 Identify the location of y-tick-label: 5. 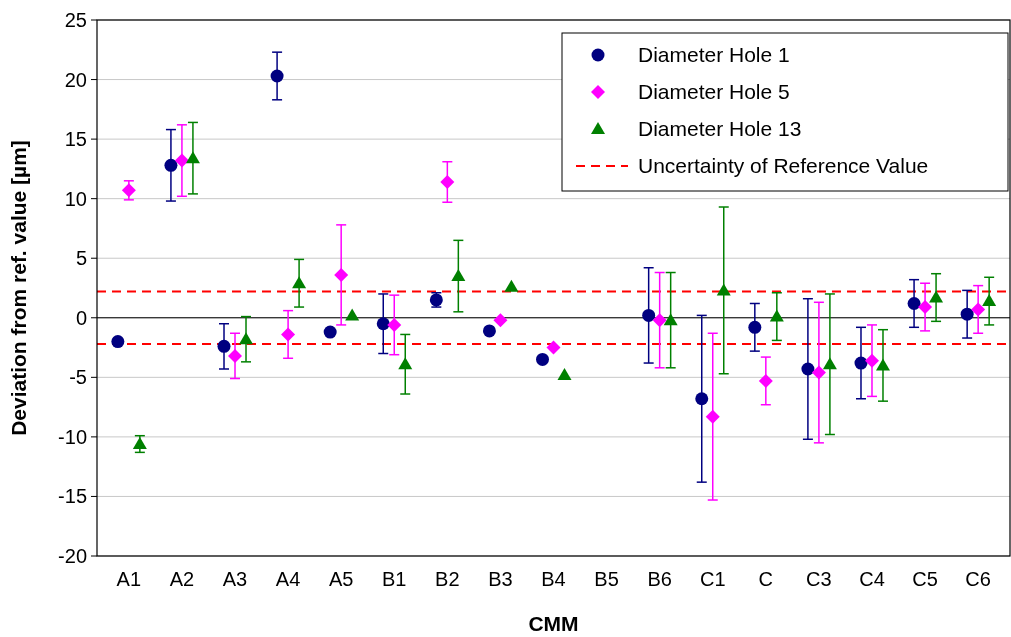
(81, 258).